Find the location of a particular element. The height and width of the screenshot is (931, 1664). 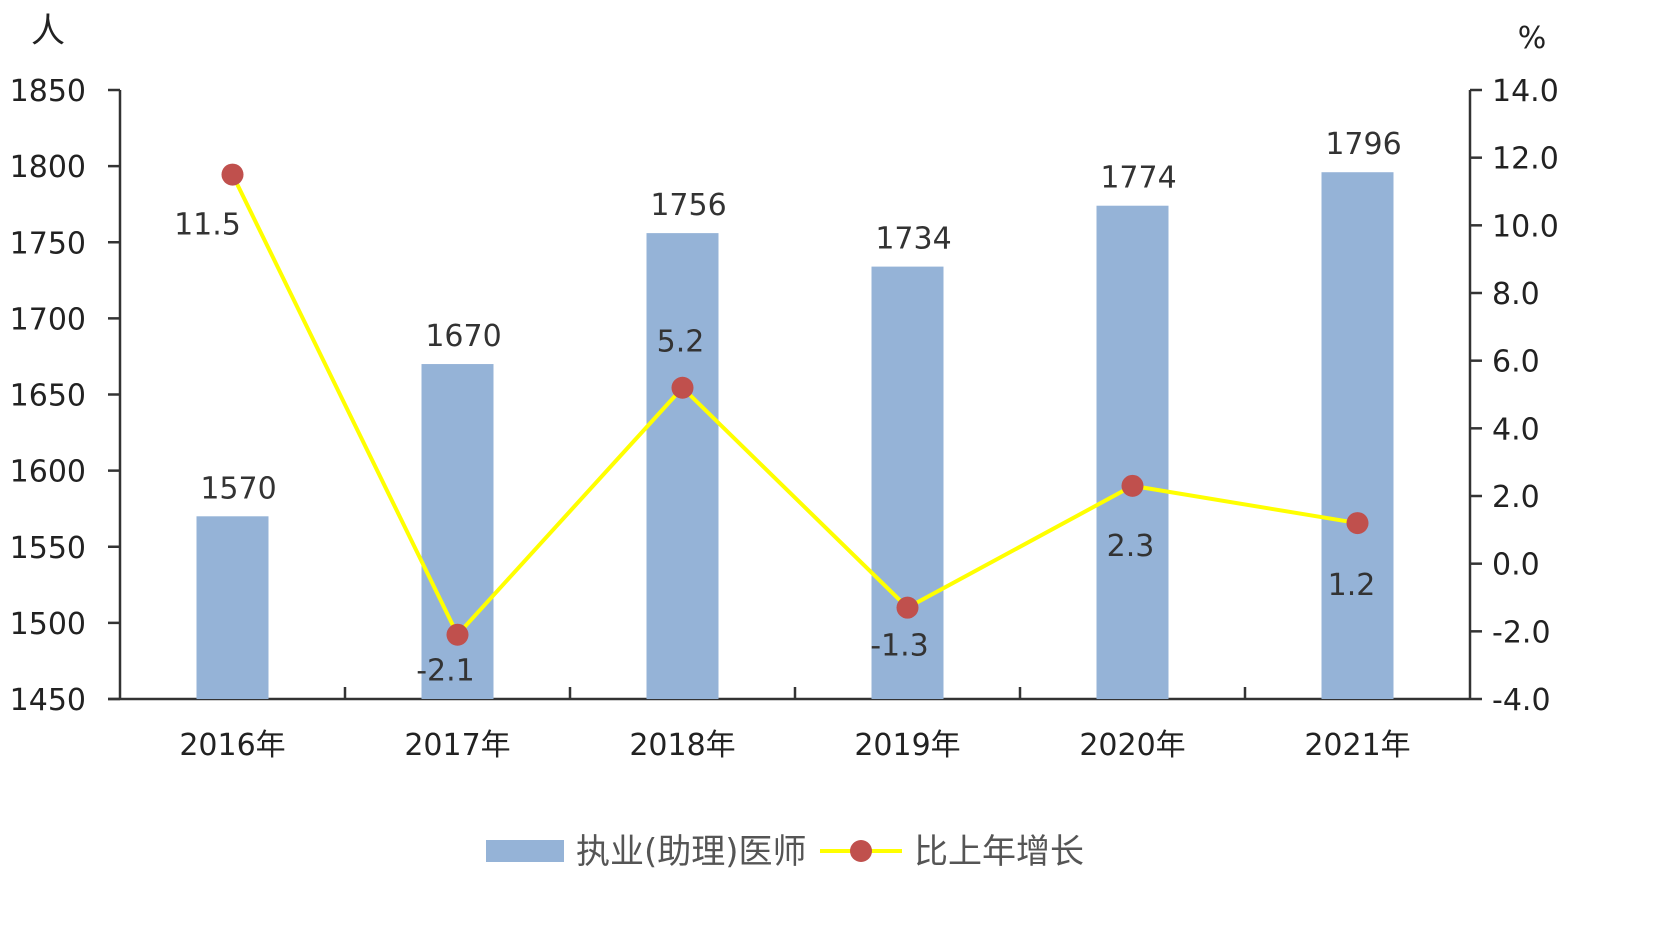

x-tick-label: 2017年 is located at coordinates (457, 745).